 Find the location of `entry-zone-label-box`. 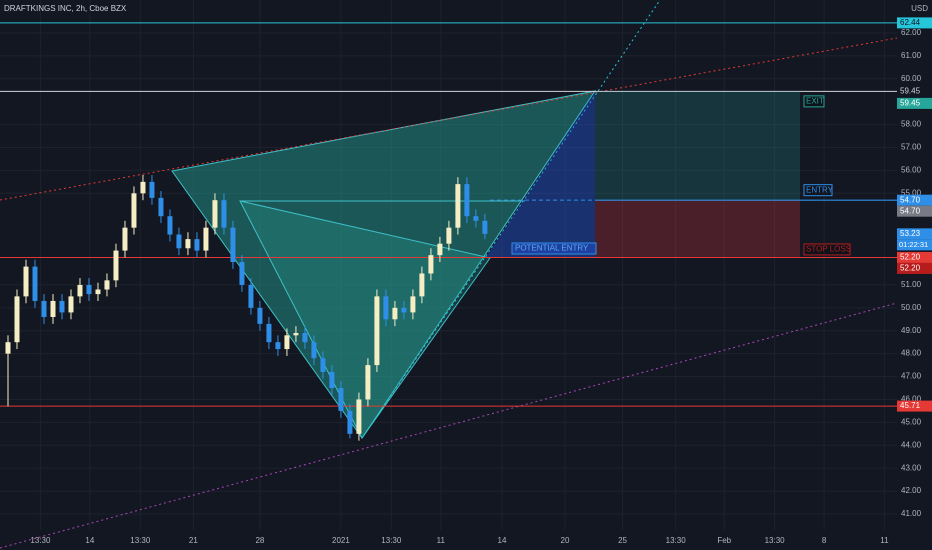

entry-zone-label-box is located at coordinates (554, 248).